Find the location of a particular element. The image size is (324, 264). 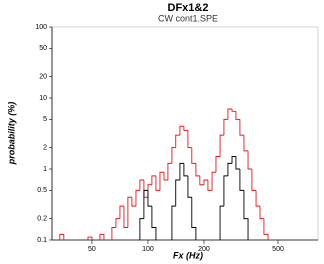

y-tick-label: 5 is located at coordinates (45, 119).